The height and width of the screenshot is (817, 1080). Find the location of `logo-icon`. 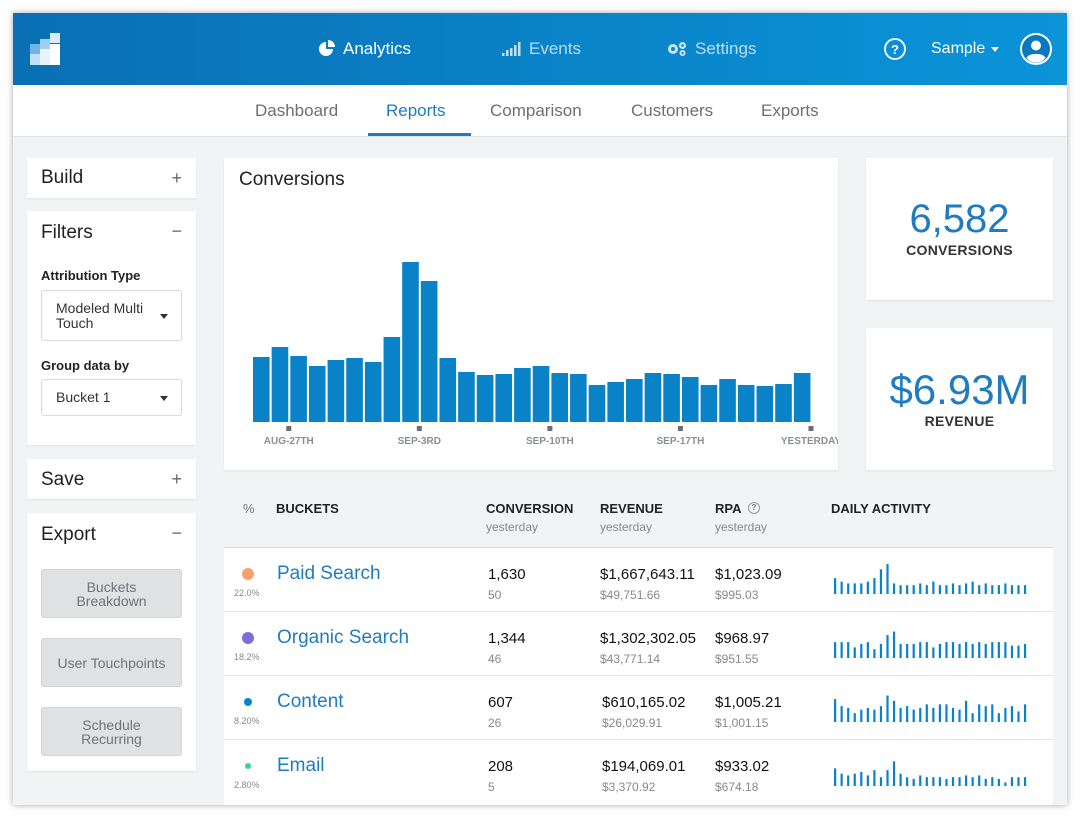

logo-icon is located at coordinates (45, 49).